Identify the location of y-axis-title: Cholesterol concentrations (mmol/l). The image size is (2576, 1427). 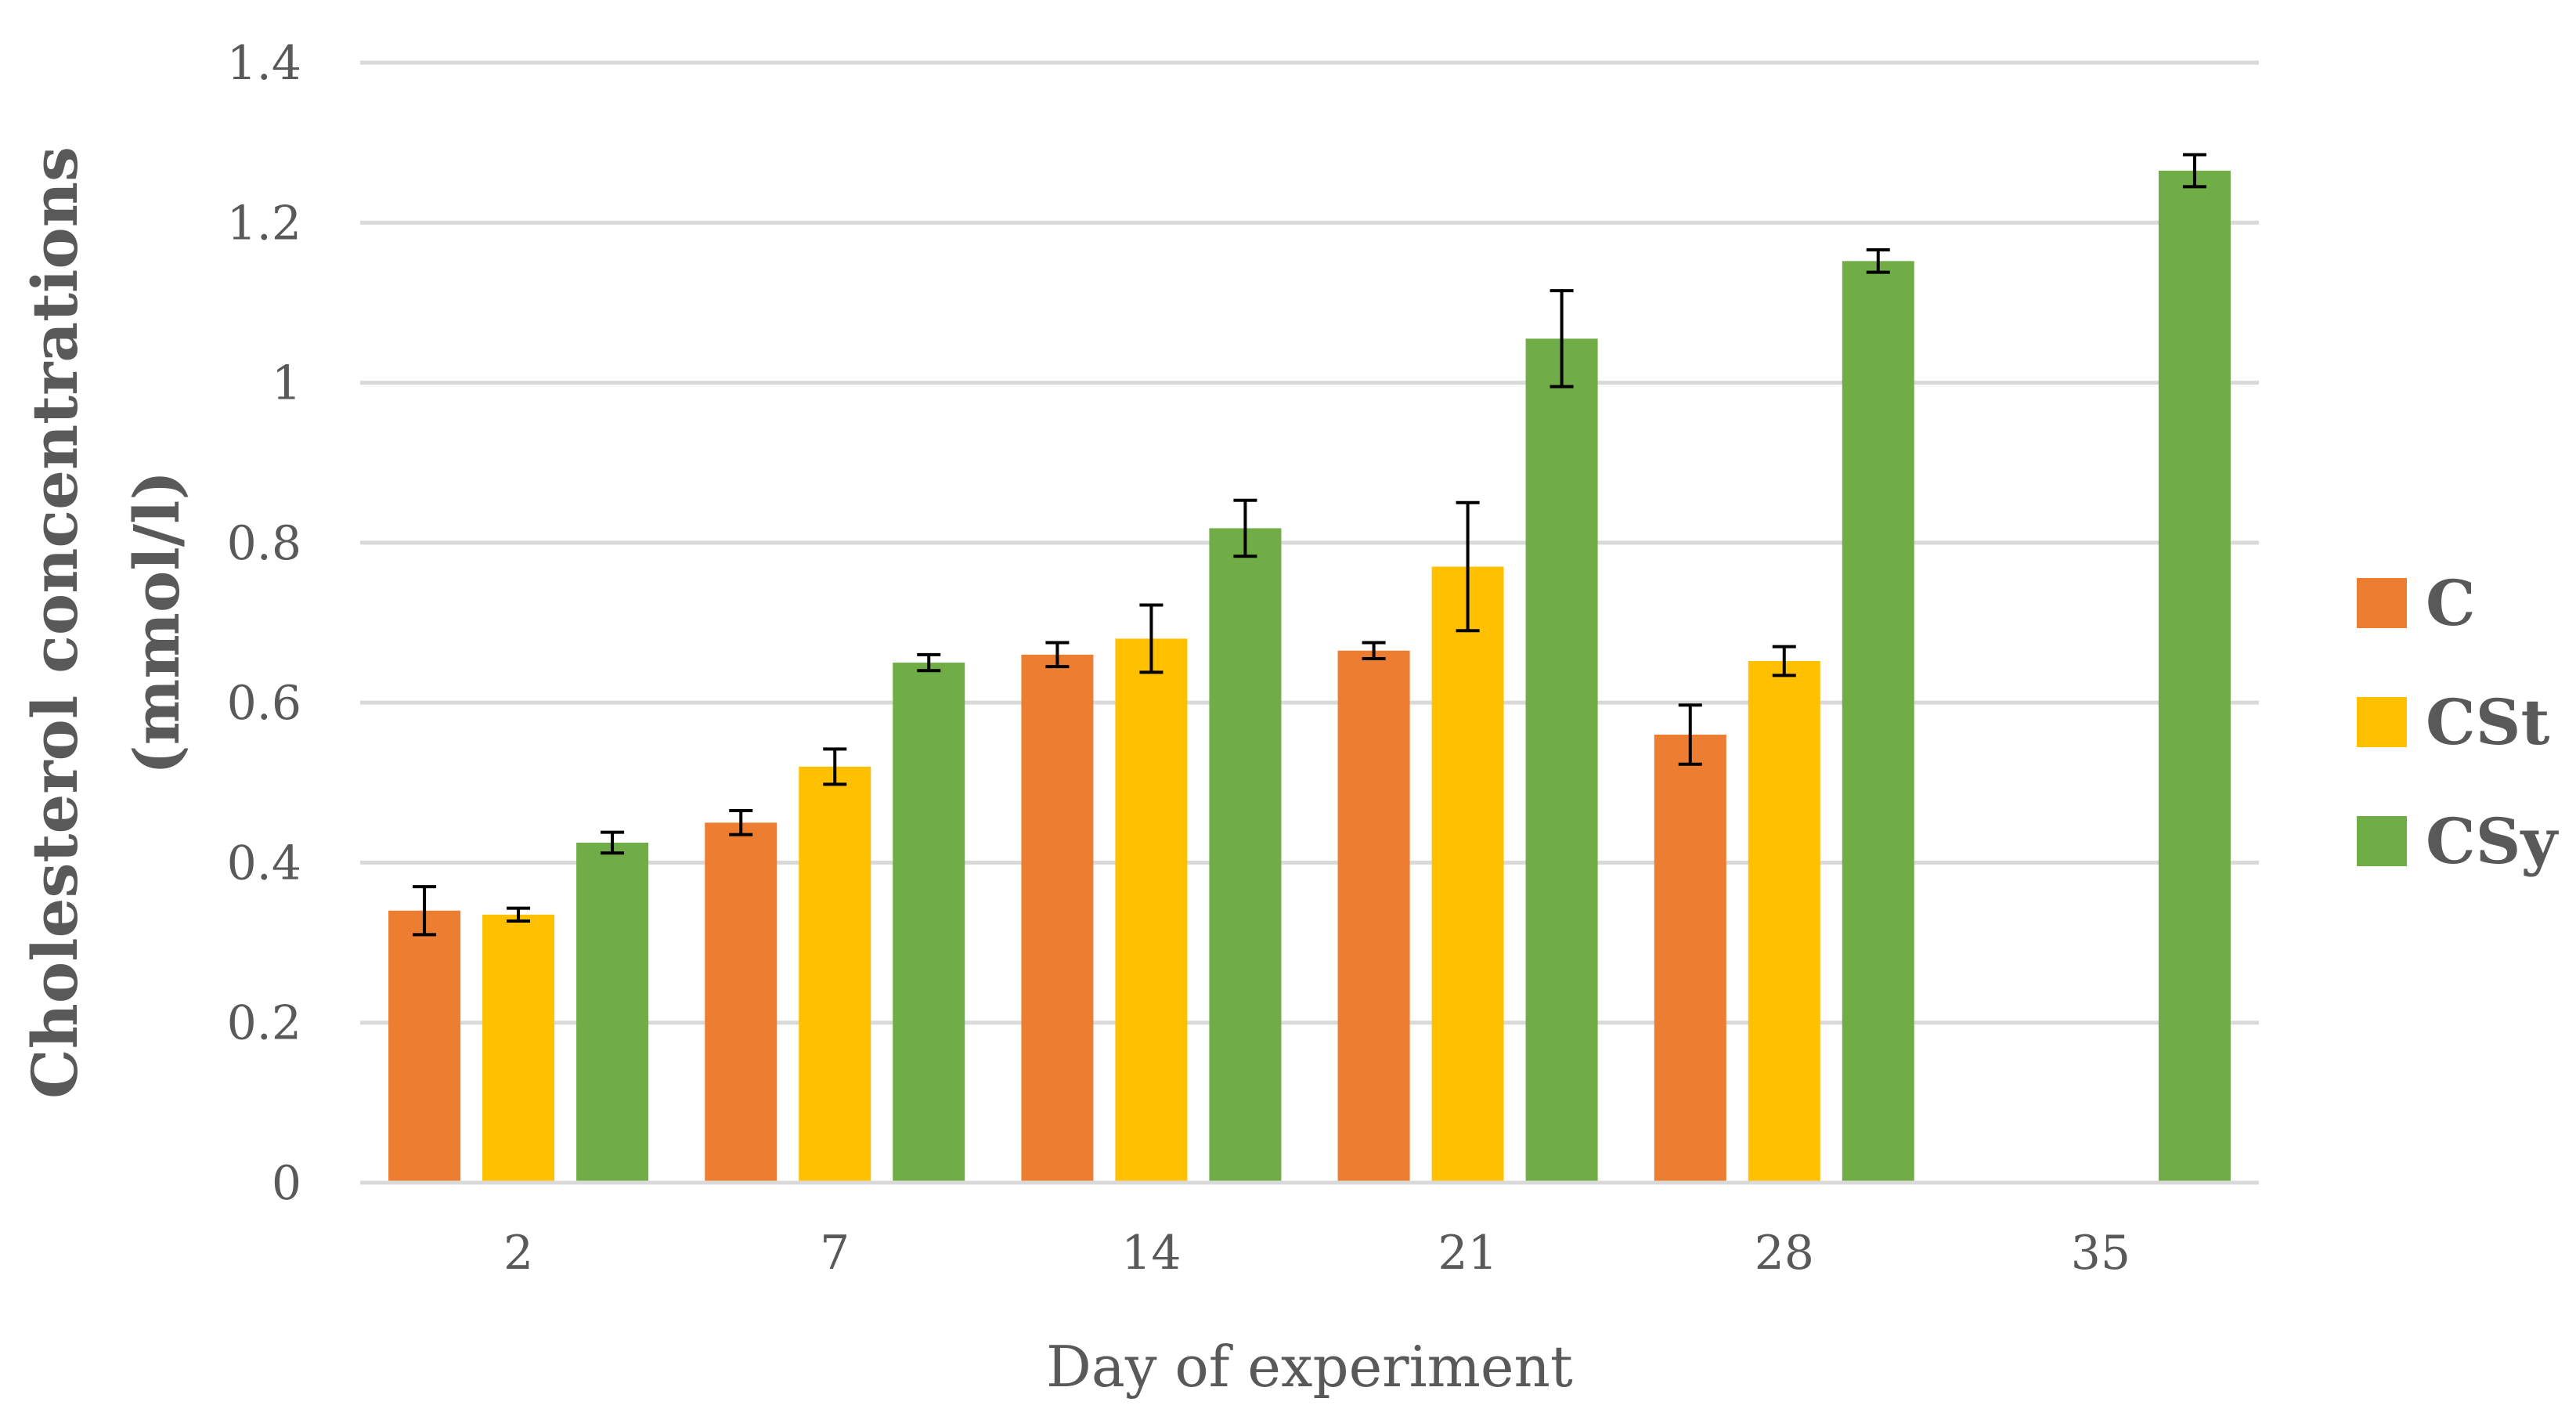
(106, 622).